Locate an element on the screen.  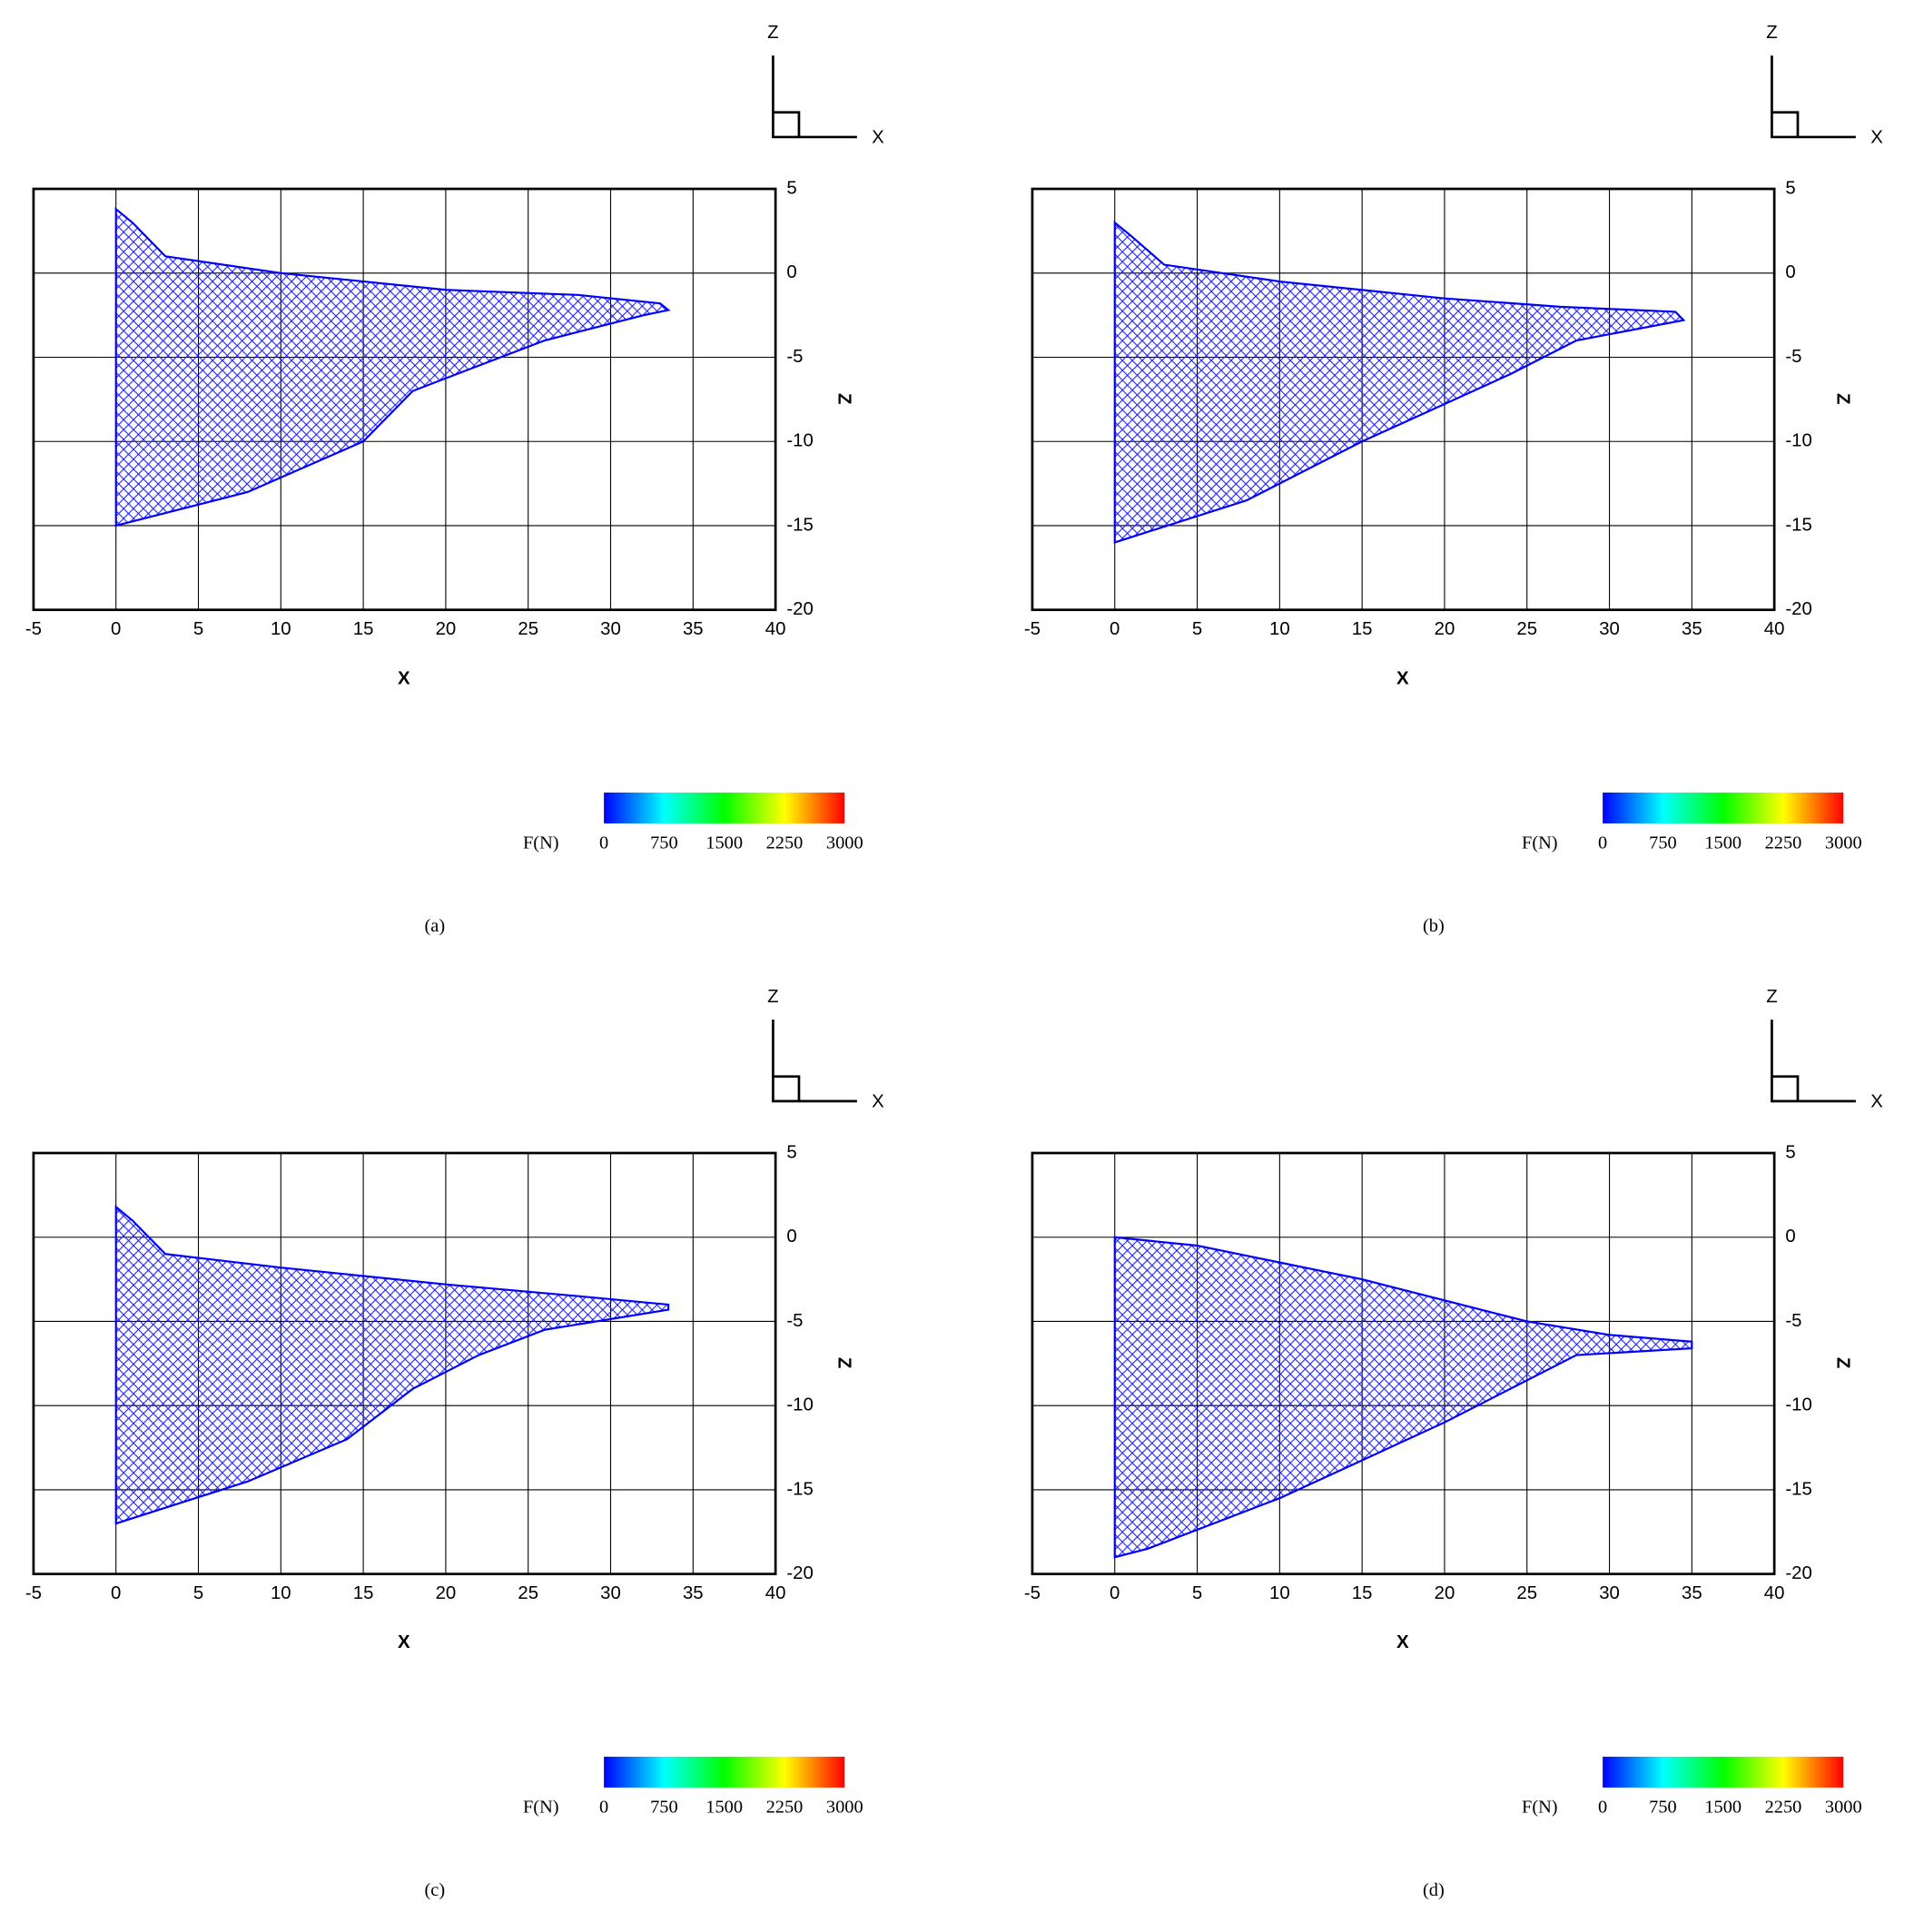
x-tick-label: 35 is located at coordinates (1692, 1593).